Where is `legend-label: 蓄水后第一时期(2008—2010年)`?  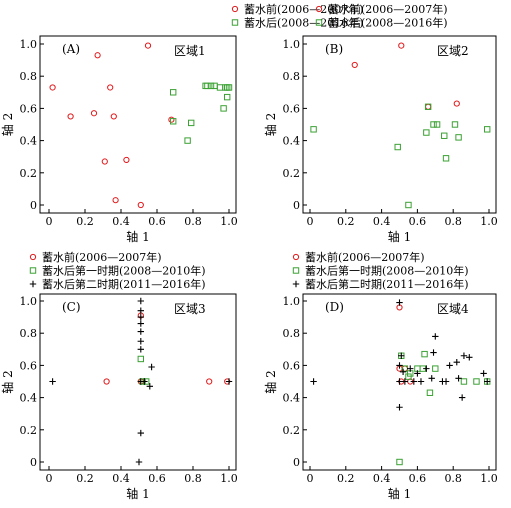
legend-label: 蓄水后第一时期(2008—2010年) is located at coordinates (124, 271).